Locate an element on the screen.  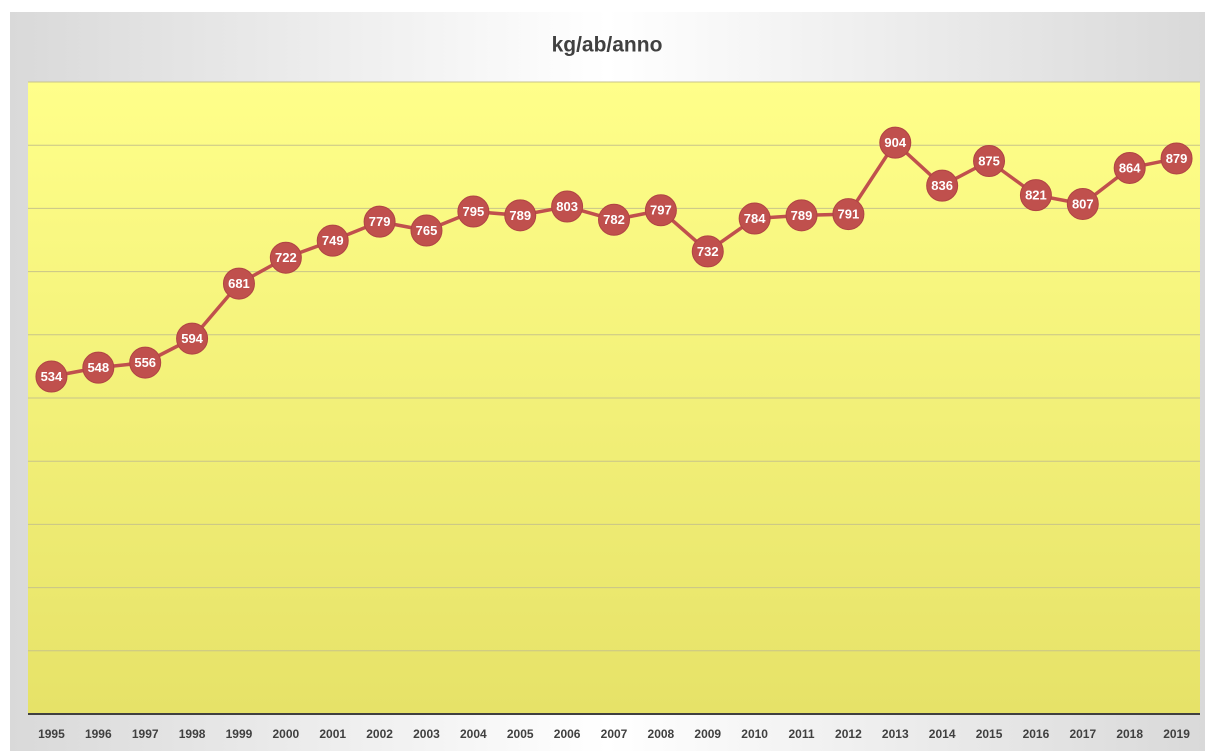
x-tick-label: 2008 is located at coordinates (661, 734).